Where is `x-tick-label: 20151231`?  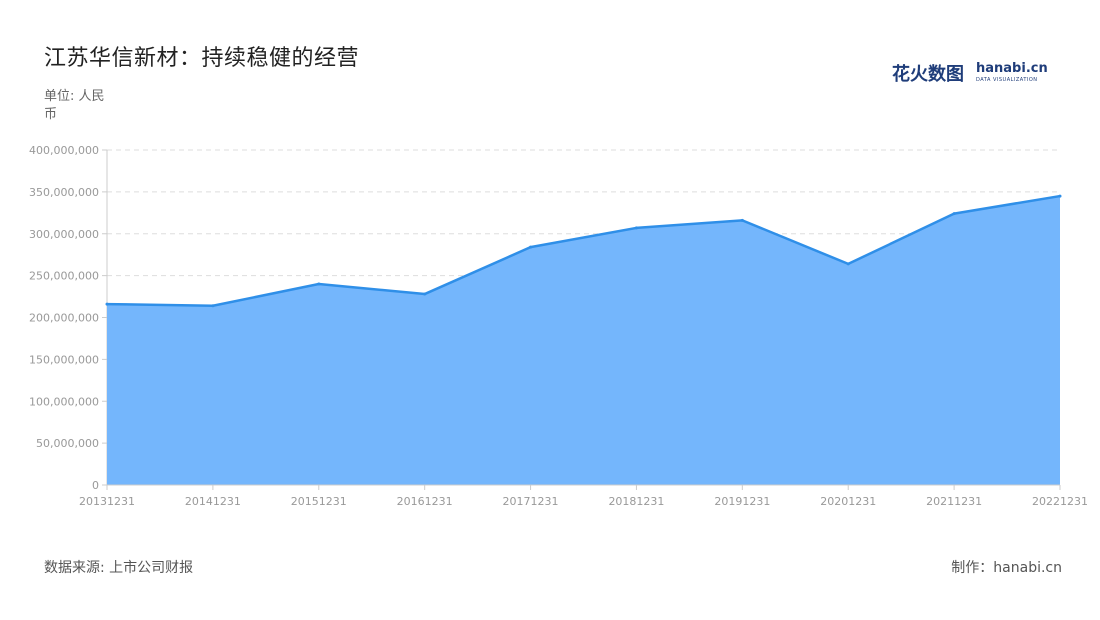 x-tick-label: 20151231 is located at coordinates (319, 501).